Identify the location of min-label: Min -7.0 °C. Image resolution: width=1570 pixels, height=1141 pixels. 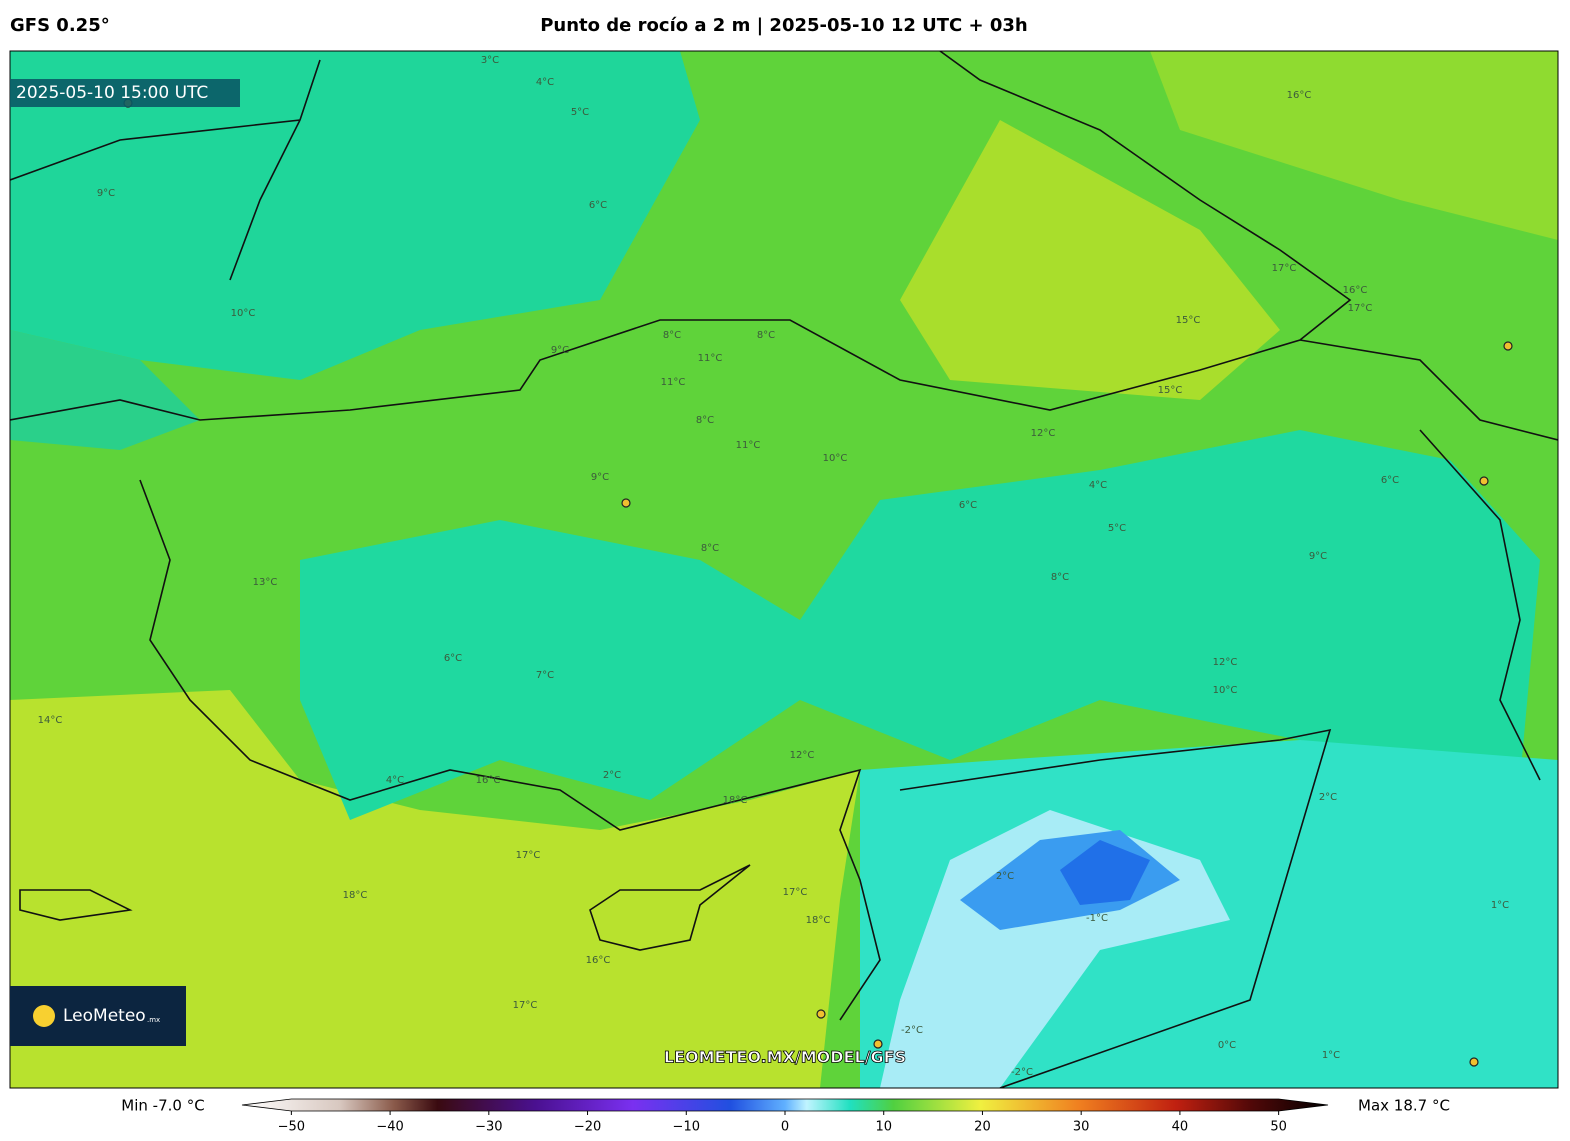
(162, 1106).